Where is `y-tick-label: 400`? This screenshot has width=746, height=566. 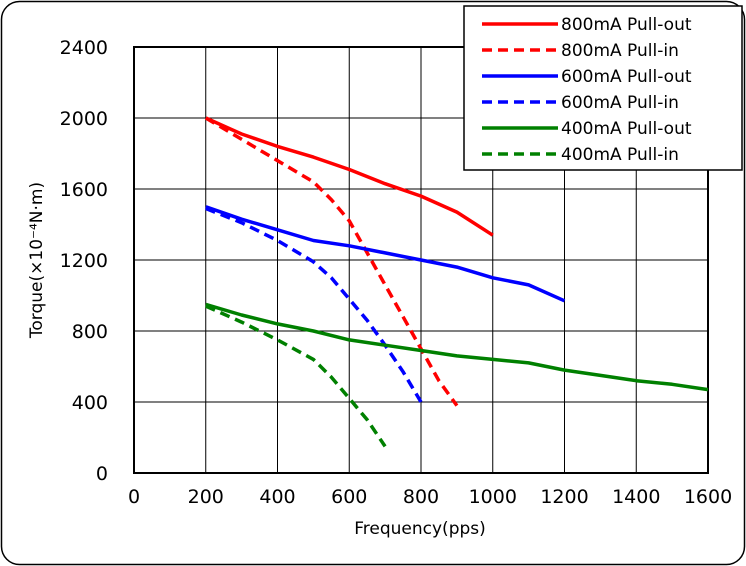
y-tick-label: 400 is located at coordinates (90, 403).